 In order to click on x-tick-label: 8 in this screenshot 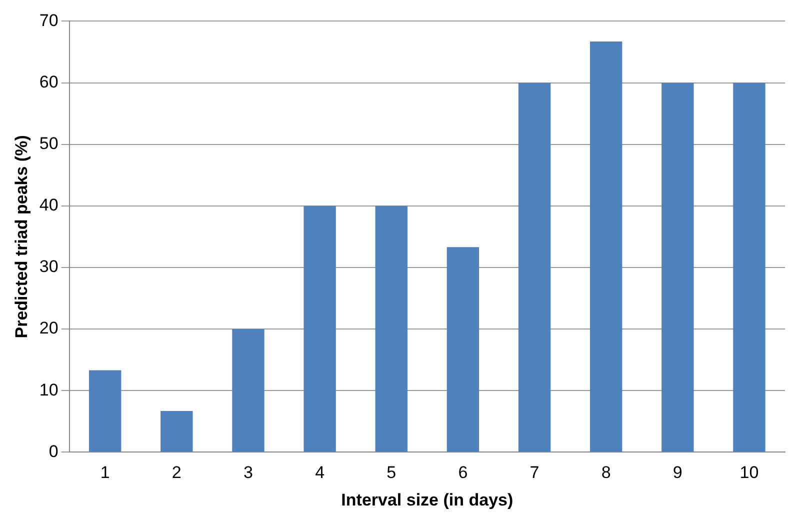, I will do `click(606, 472)`.